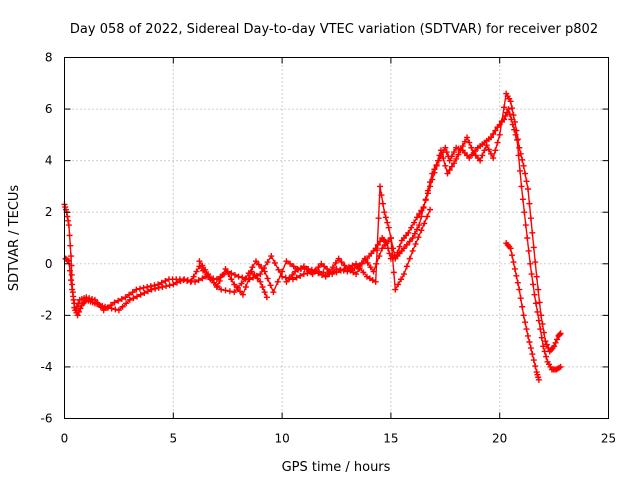 This screenshot has height=480, width=640. Describe the element at coordinates (65, 439) in the screenshot. I see `x-tick-label: 0` at that location.